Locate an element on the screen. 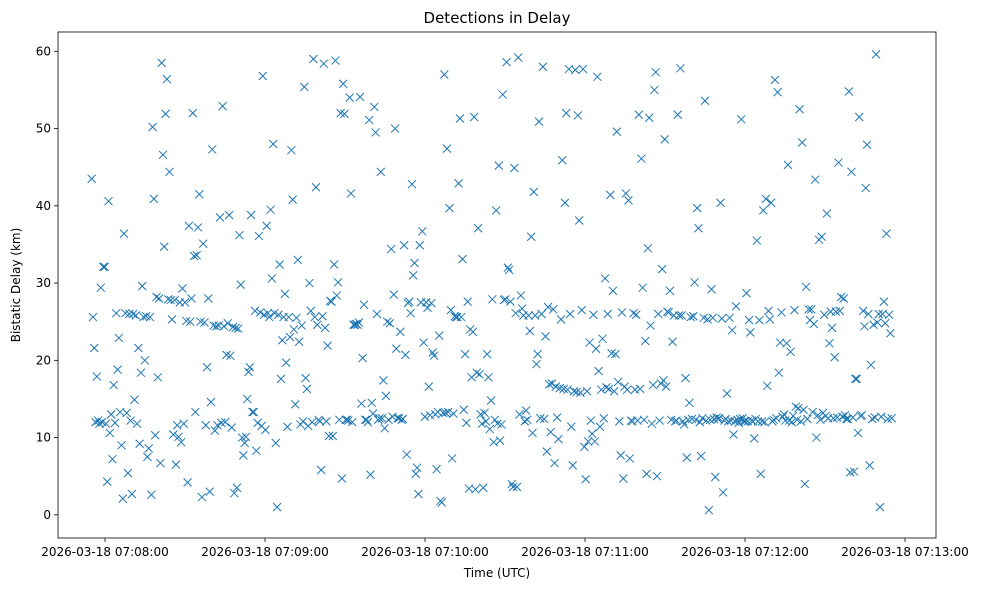  chart-title: Detections in Delay is located at coordinates (497, 18).